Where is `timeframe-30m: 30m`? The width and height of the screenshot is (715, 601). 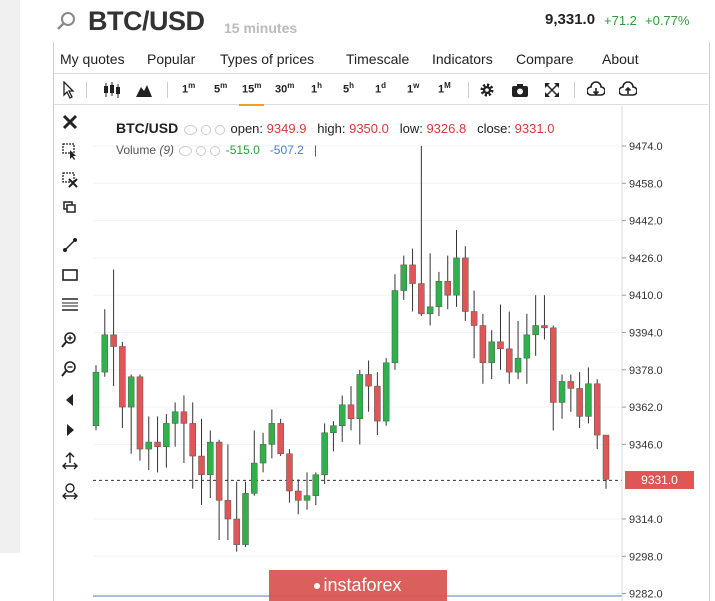 timeframe-30m: 30m is located at coordinates (285, 88).